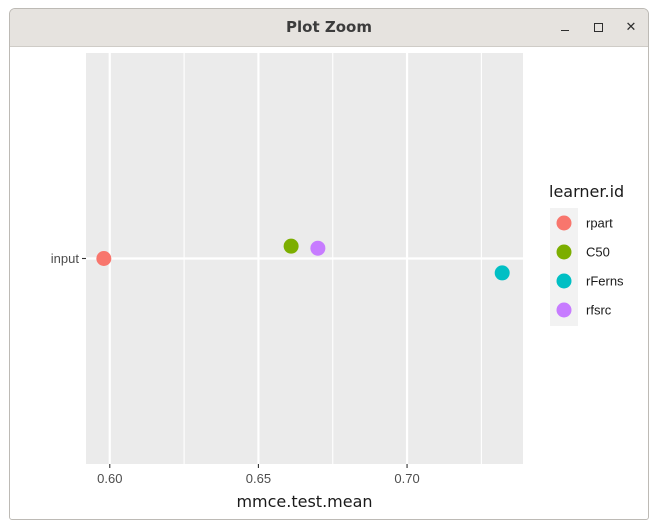 The height and width of the screenshot is (530, 660). I want to click on minimize-icon, so click(565, 30).